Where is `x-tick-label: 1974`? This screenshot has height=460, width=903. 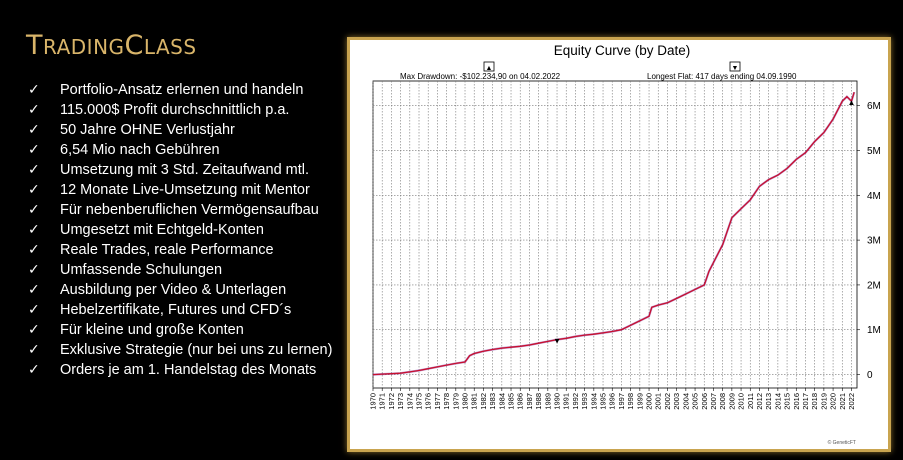 x-tick-label: 1974 is located at coordinates (409, 401).